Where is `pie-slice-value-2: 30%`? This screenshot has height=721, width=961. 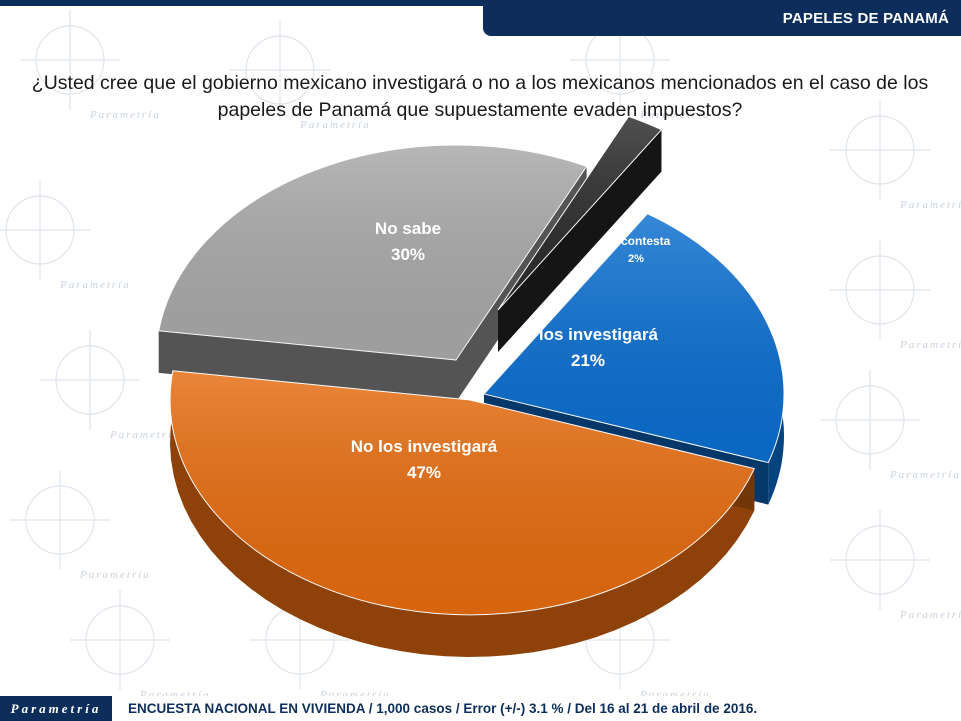 pie-slice-value-2: 30% is located at coordinates (408, 254).